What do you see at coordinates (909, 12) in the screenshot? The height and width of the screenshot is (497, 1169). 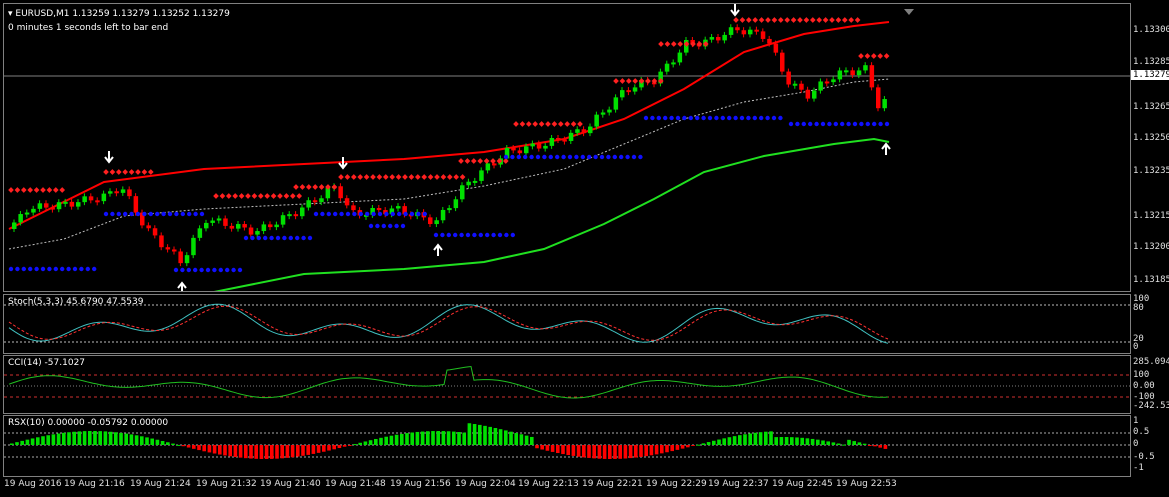 I see `chart-shift-marker` at bounding box center [909, 12].